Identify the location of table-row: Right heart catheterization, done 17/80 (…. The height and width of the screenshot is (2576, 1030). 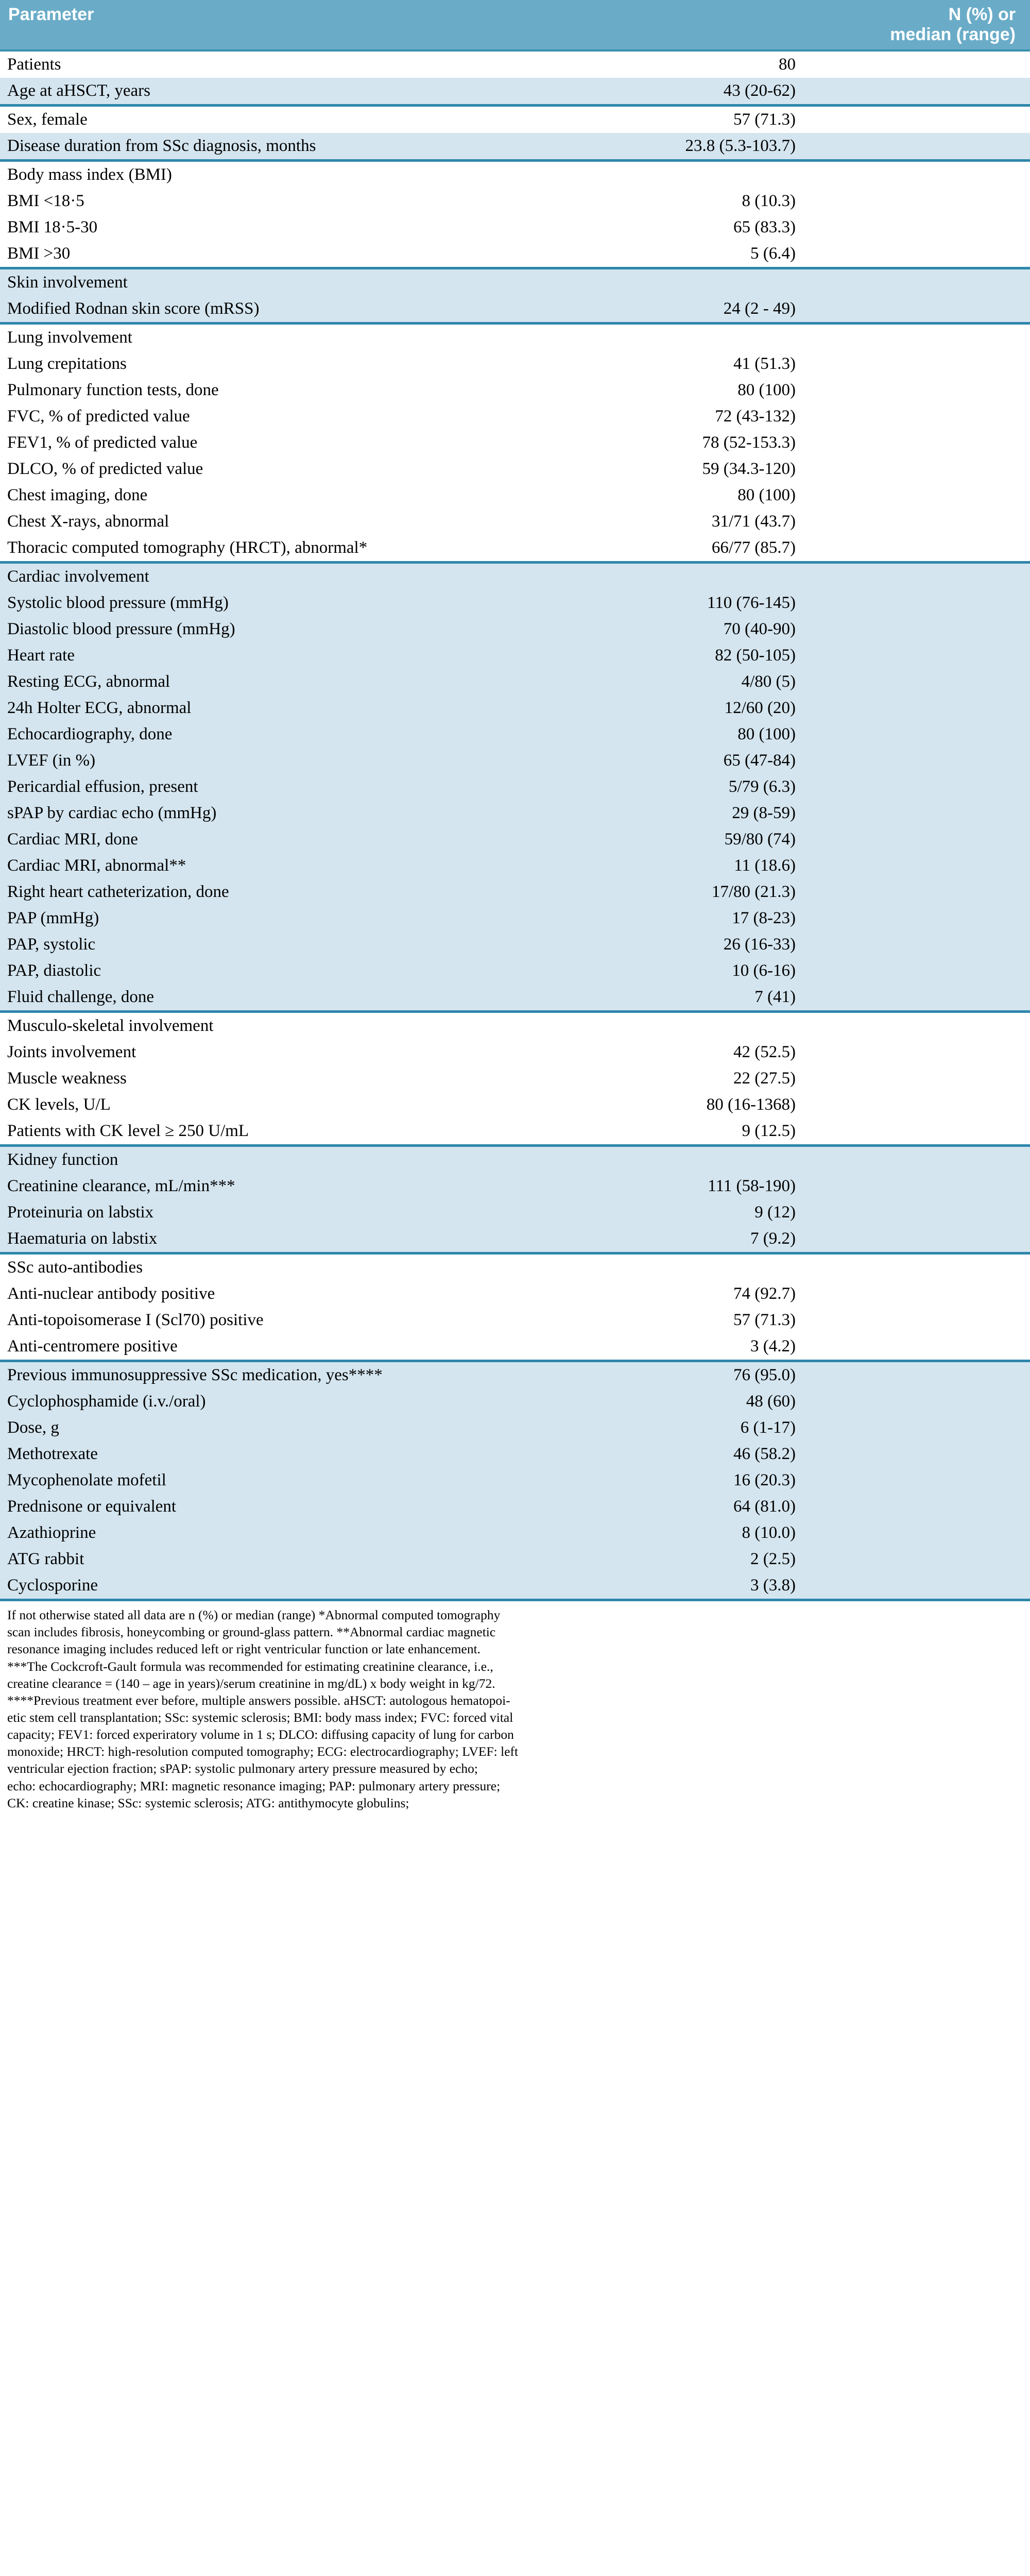
(515, 892).